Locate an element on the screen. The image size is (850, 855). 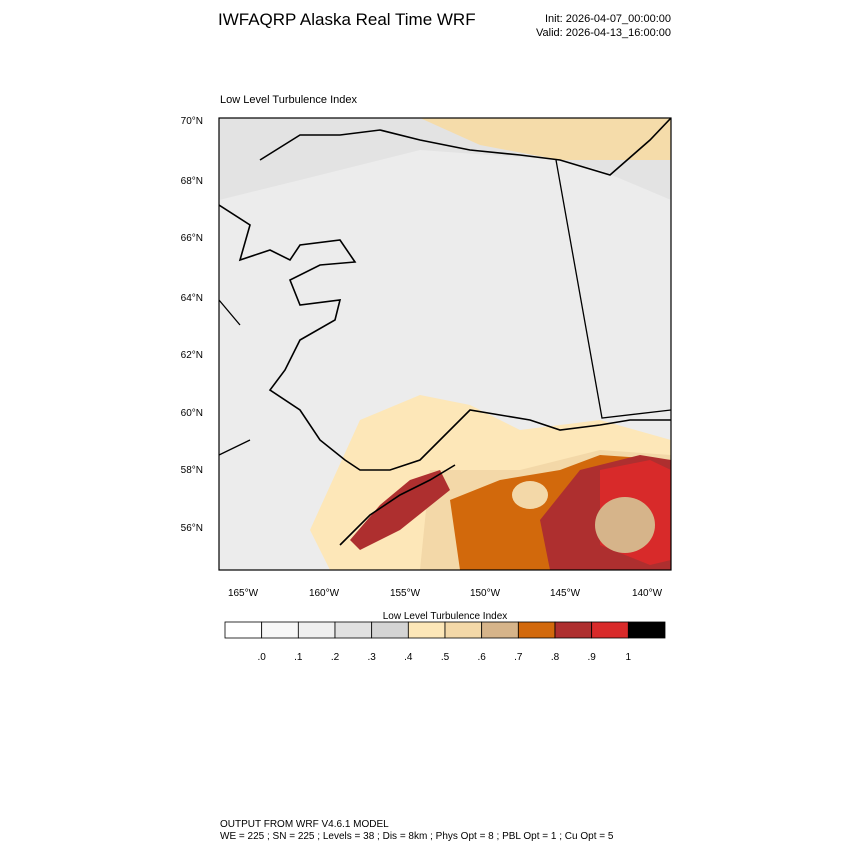
map-subtitle: Low Level Turbulence Index is located at coordinates (288, 100).